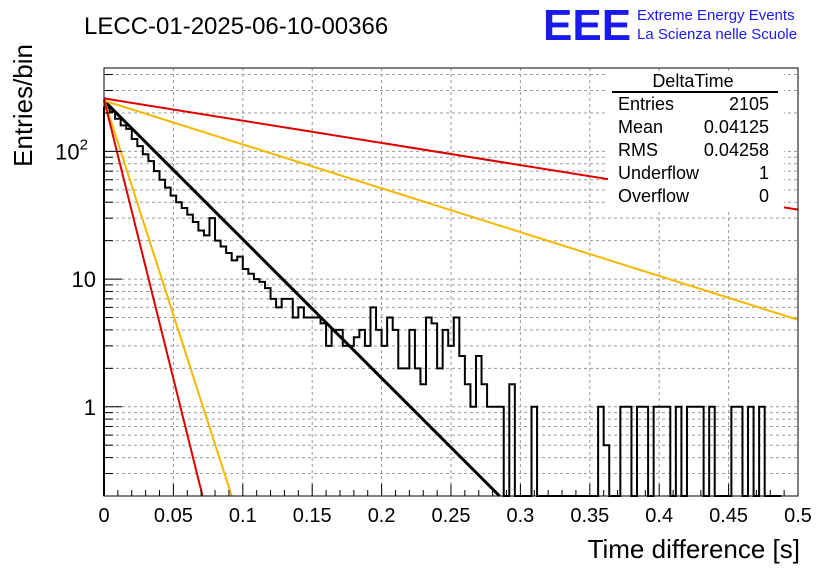  I want to click on y-tick-label: 10, so click(84, 279).